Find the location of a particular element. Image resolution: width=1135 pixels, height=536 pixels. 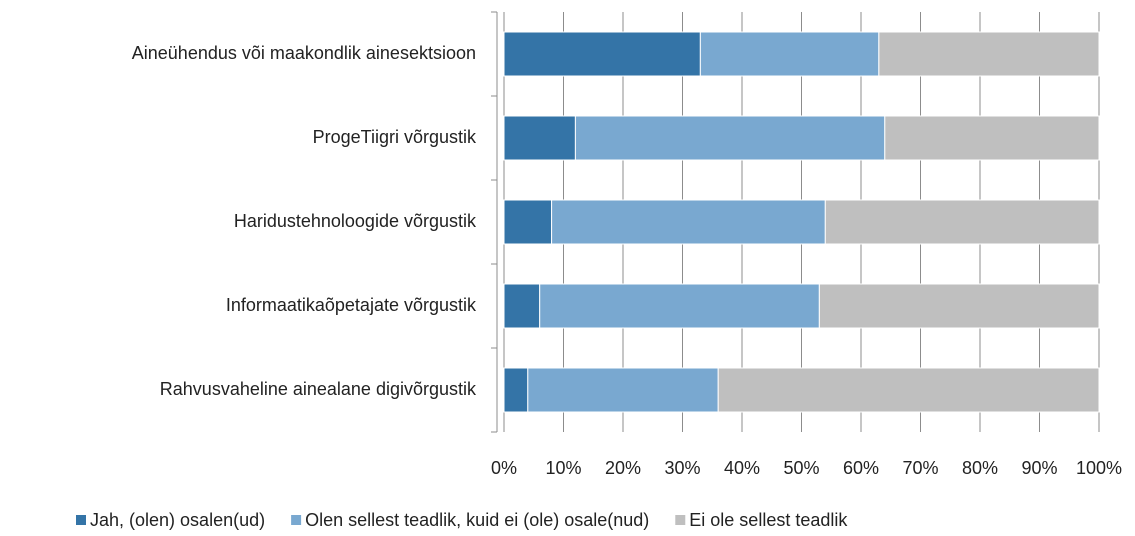

legend-label: Jah, (olen) osalen(ud) is located at coordinates (177, 520).